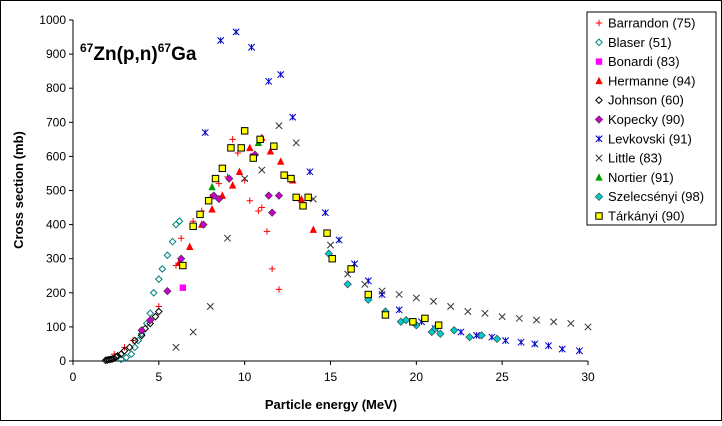  Describe the element at coordinates (628, 158) in the screenshot. I see `legend-item: Little (83)` at that location.